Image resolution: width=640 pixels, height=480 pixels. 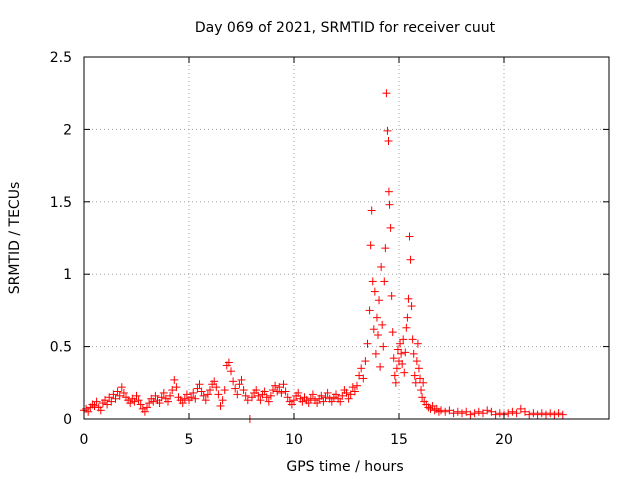 I want to click on y-axis-label: SRMTID / TECUs, so click(x=15, y=238).